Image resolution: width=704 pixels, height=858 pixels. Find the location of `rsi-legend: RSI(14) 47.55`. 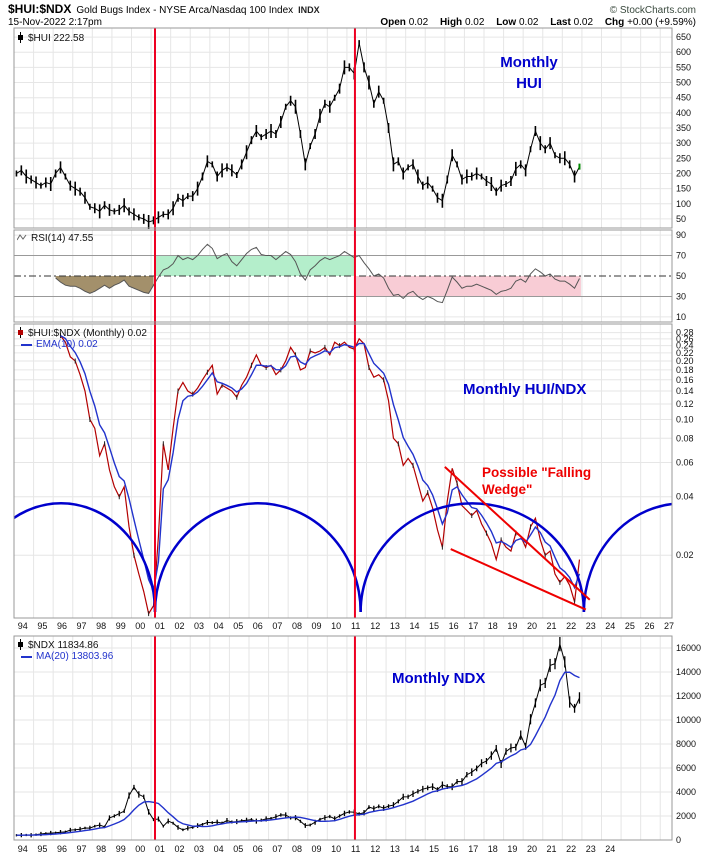

rsi-legend: RSI(14) 47.55 is located at coordinates (55, 239).